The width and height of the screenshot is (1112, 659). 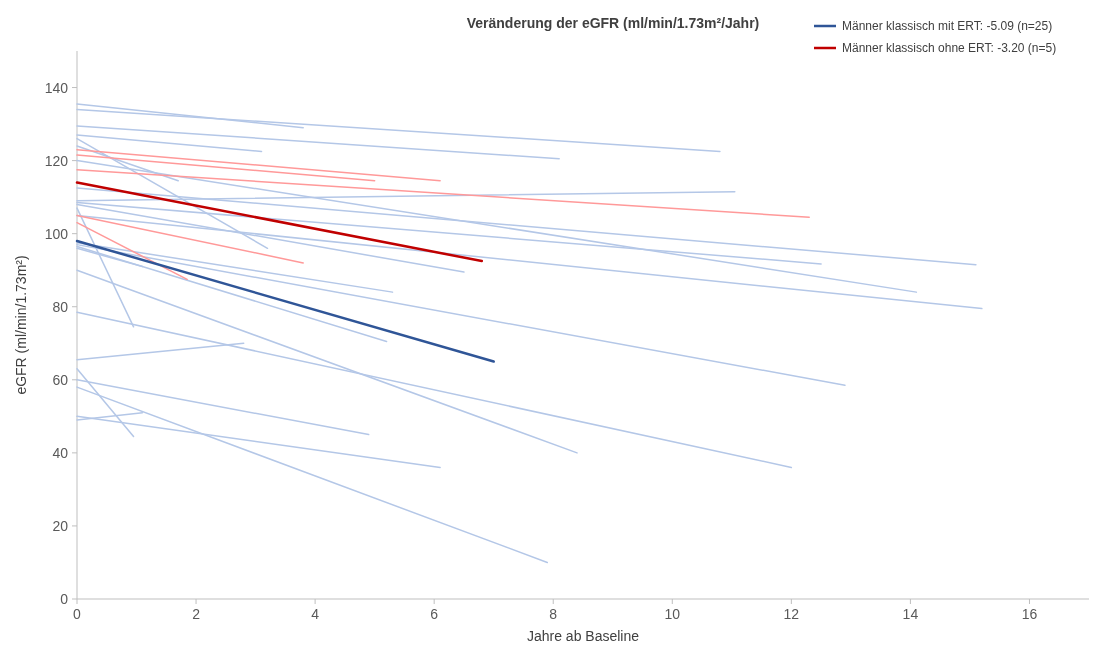 I want to click on x-tick-label: 10, so click(x=672, y=614).